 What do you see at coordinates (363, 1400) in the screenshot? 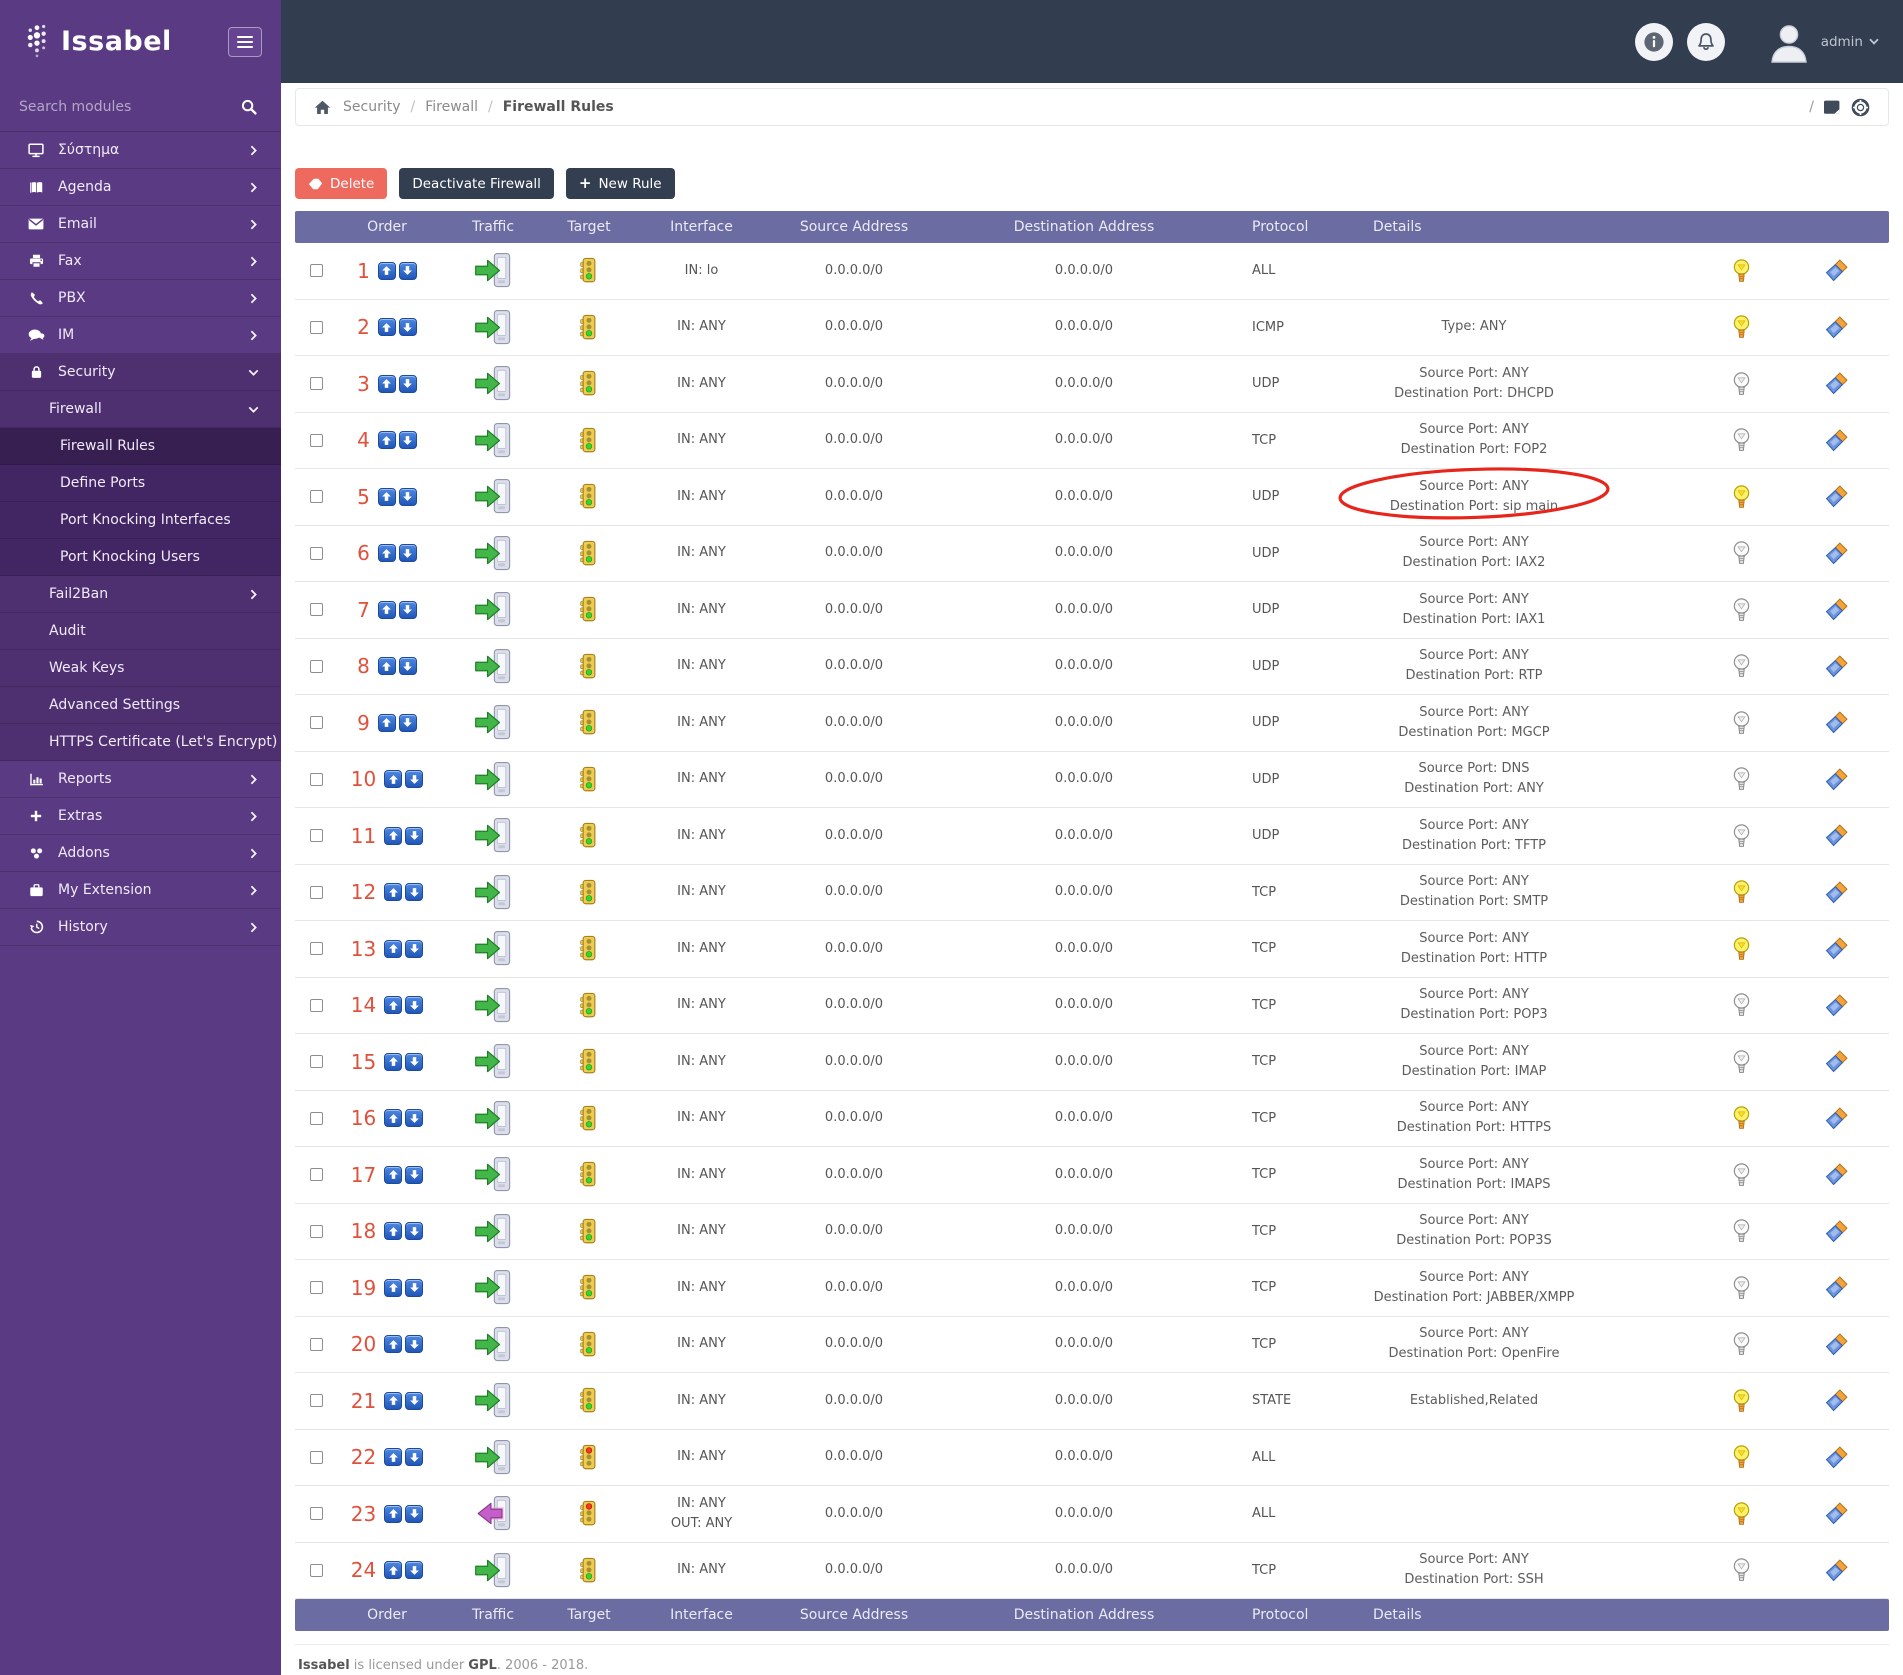
I see `rule-order-number: 21` at bounding box center [363, 1400].